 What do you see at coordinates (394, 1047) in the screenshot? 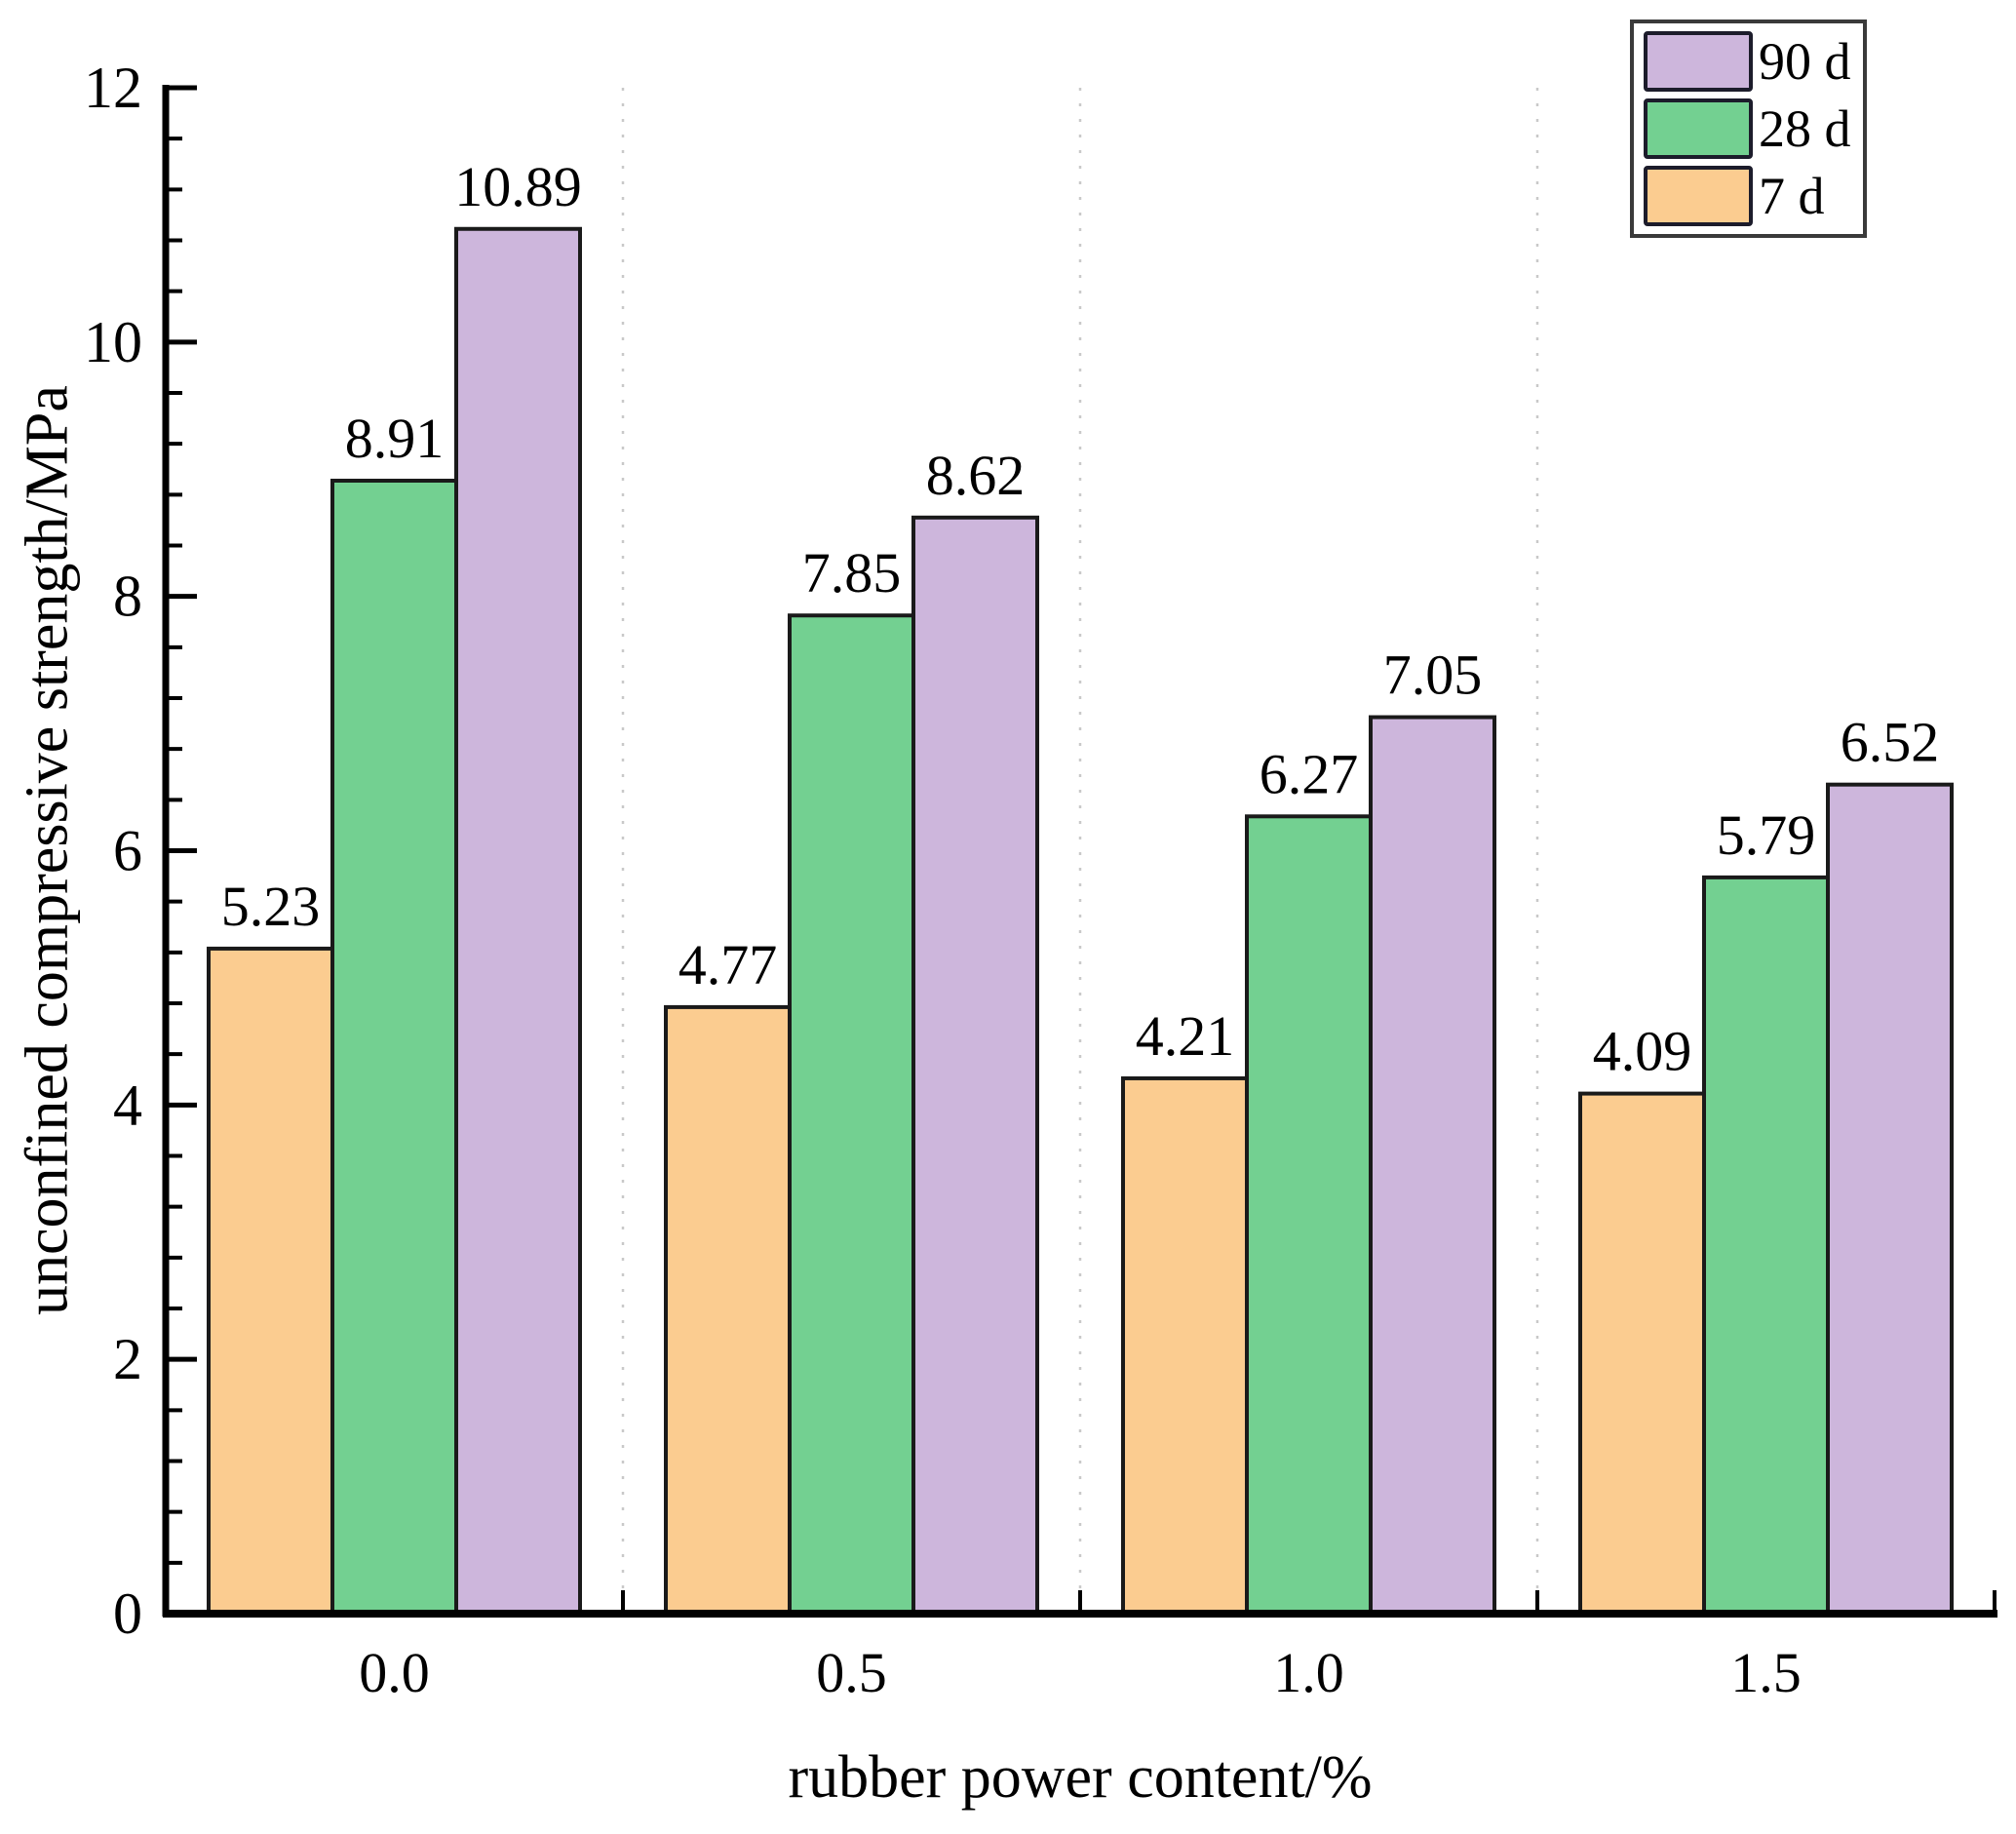
I see `bar-28d-0.0` at bounding box center [394, 1047].